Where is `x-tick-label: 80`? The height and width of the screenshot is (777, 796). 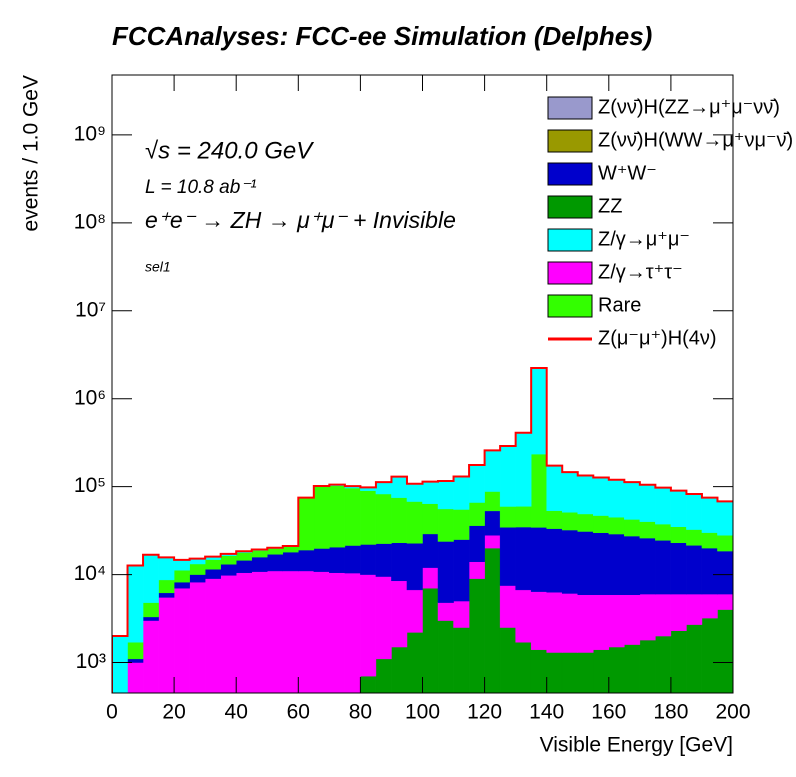
x-tick-label: 80 is located at coordinates (360, 712).